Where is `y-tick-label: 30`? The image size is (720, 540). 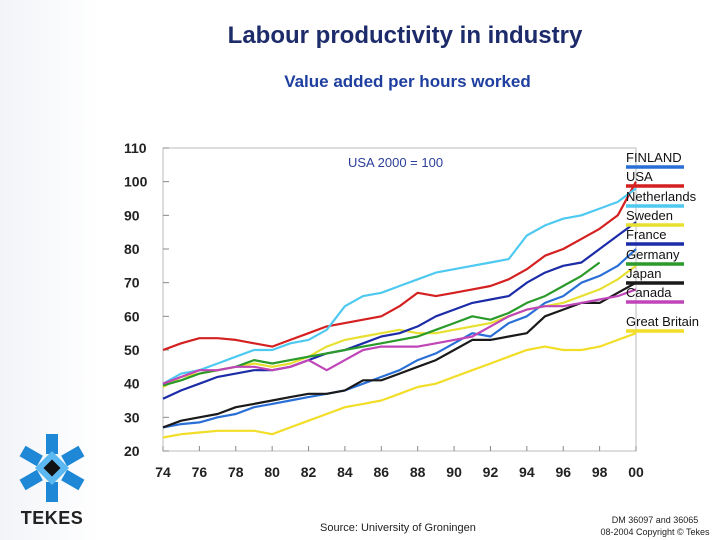
y-tick-label: 30 is located at coordinates (132, 417).